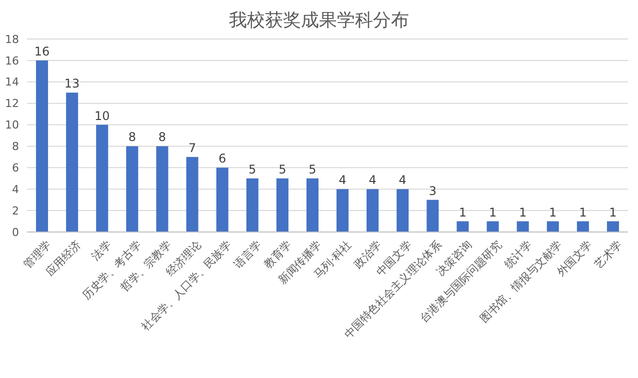 This screenshot has height=378, width=638. Describe the element at coordinates (15, 211) in the screenshot. I see `y-tick-label: 2` at that location.